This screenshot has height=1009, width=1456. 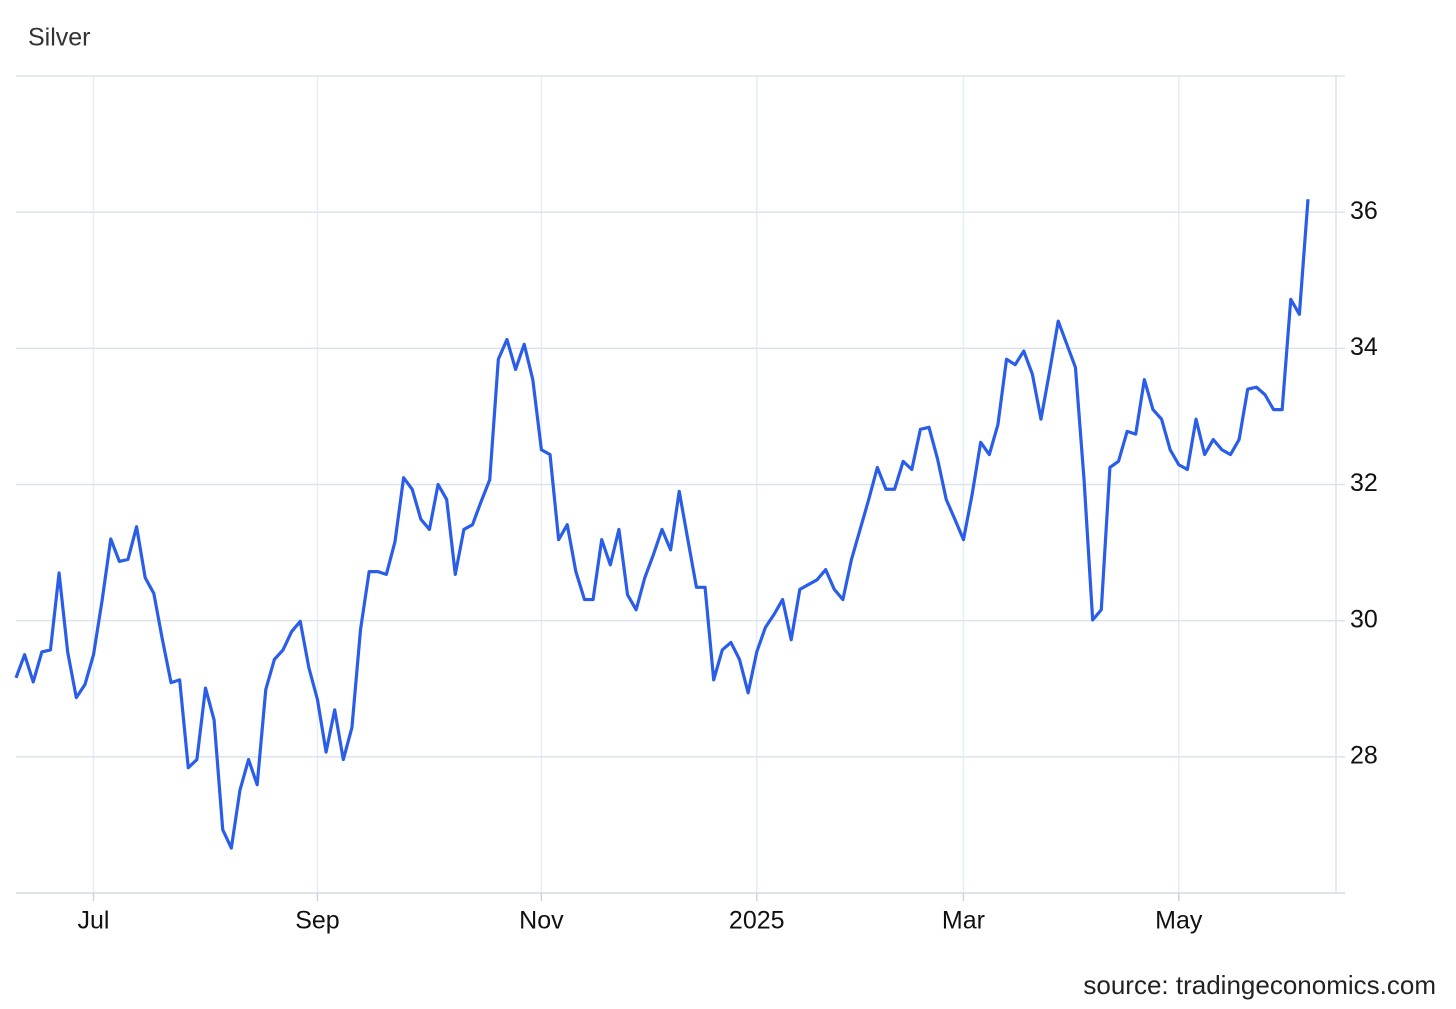 What do you see at coordinates (59, 38) in the screenshot?
I see `chart-title: Silver` at bounding box center [59, 38].